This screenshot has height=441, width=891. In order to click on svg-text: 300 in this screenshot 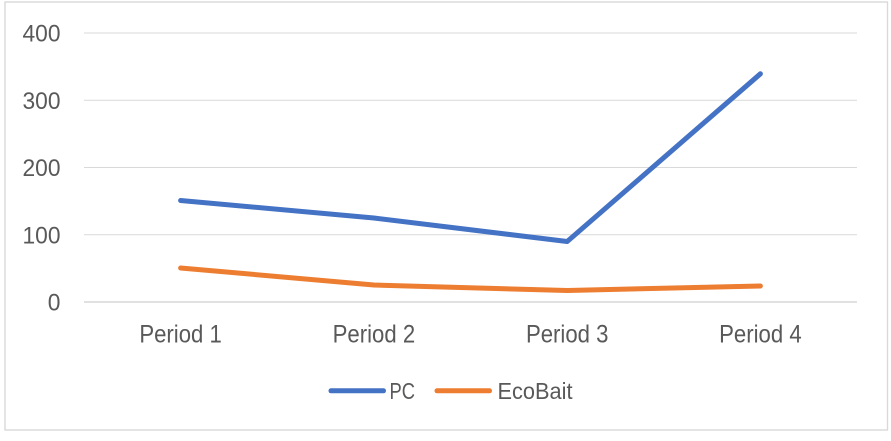, I will do `click(42, 101)`.